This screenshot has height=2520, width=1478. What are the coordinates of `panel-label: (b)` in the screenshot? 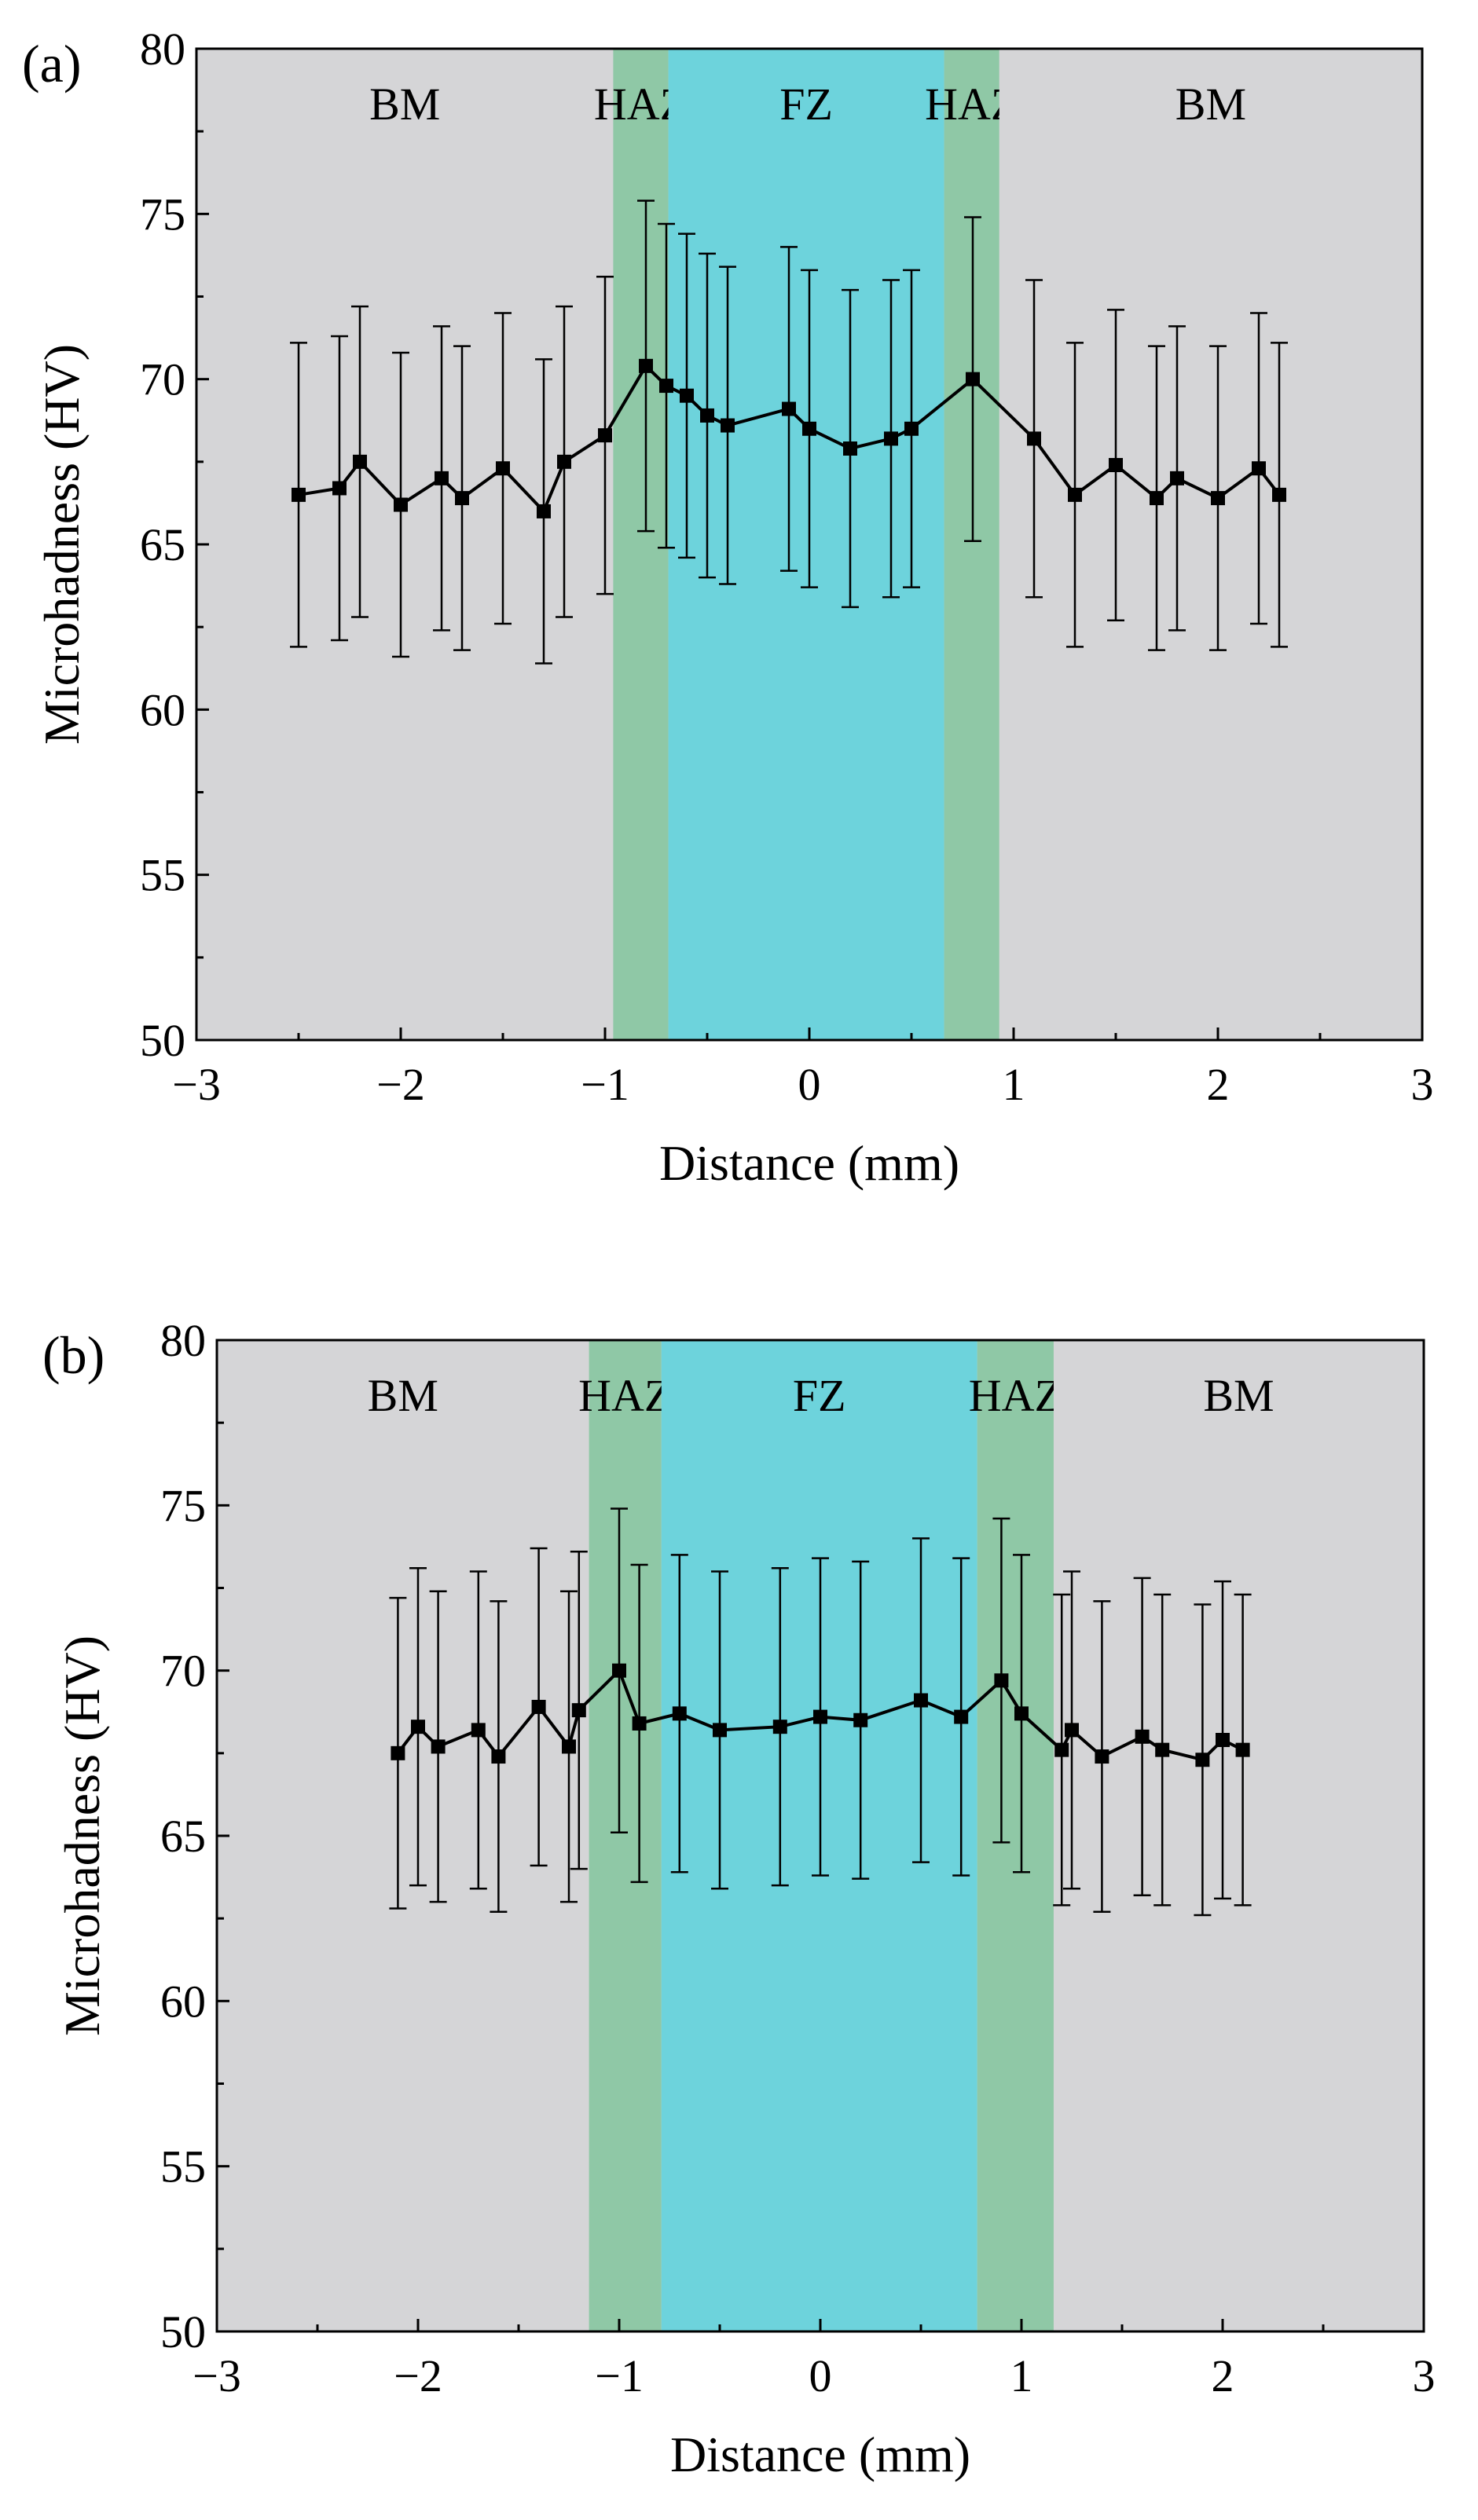 It's located at (74, 1355).